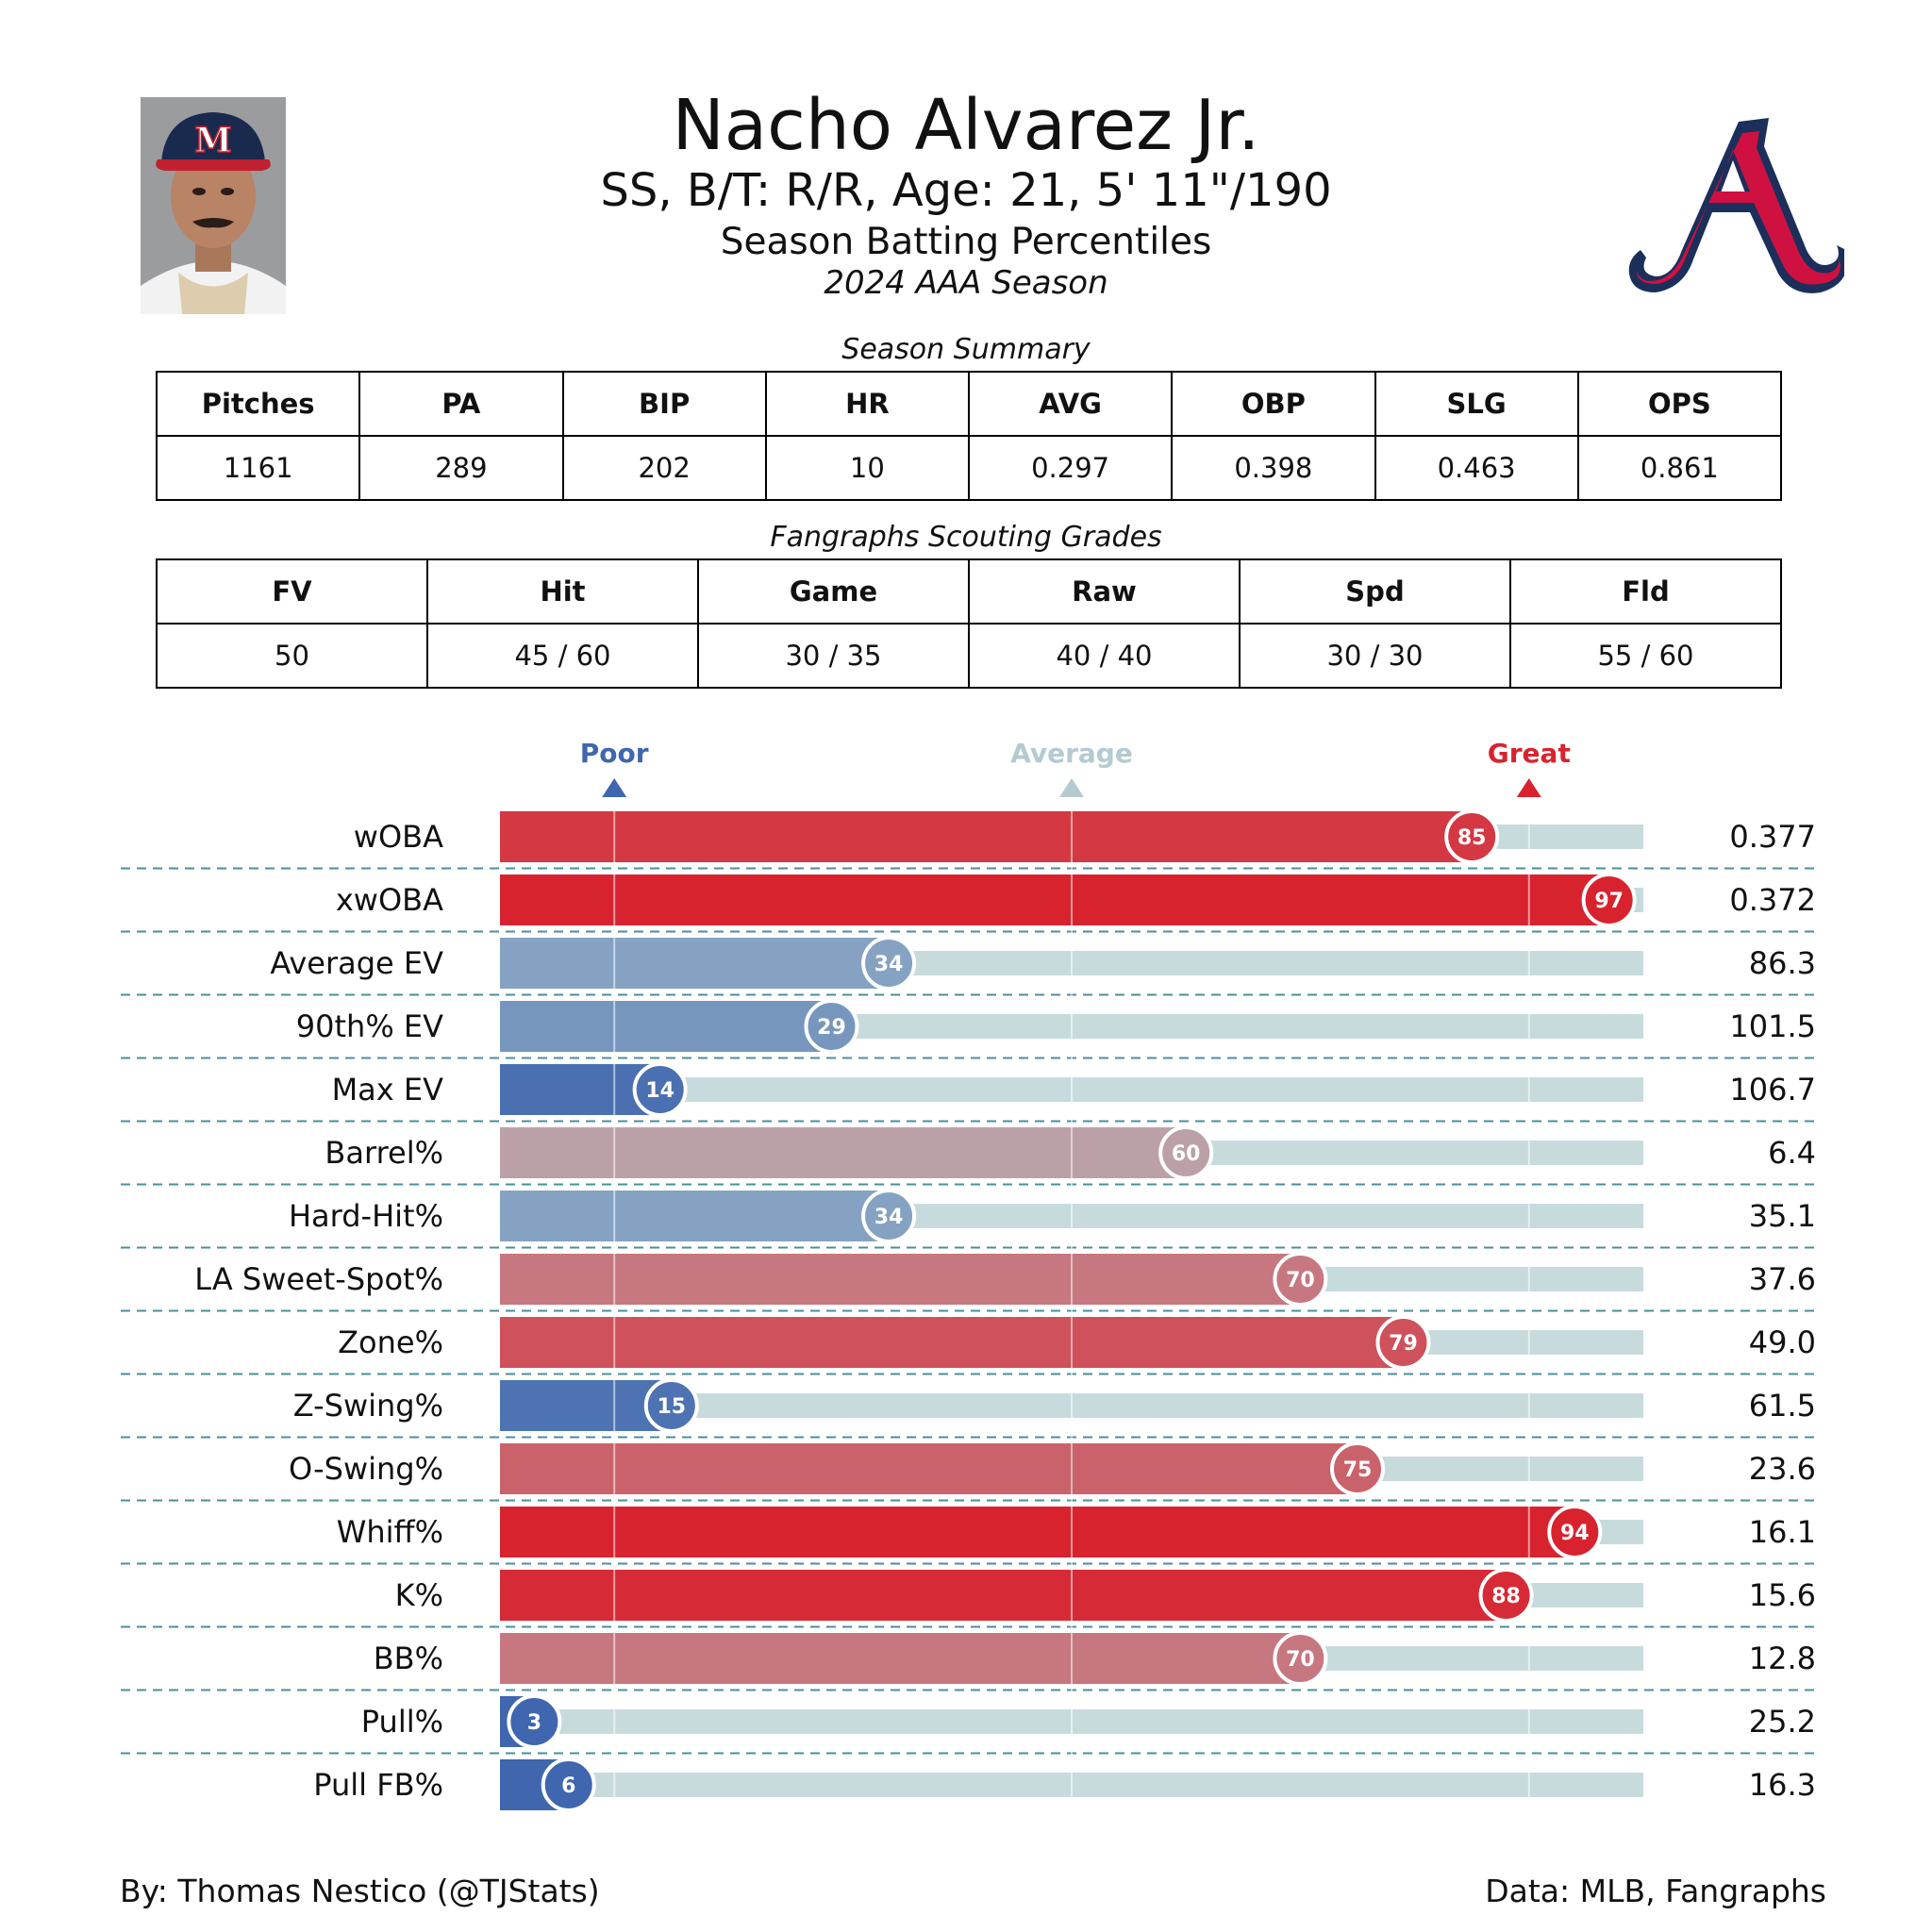  Describe the element at coordinates (1104, 591) in the screenshot. I see `scouting-grades-header-3: Raw` at that location.